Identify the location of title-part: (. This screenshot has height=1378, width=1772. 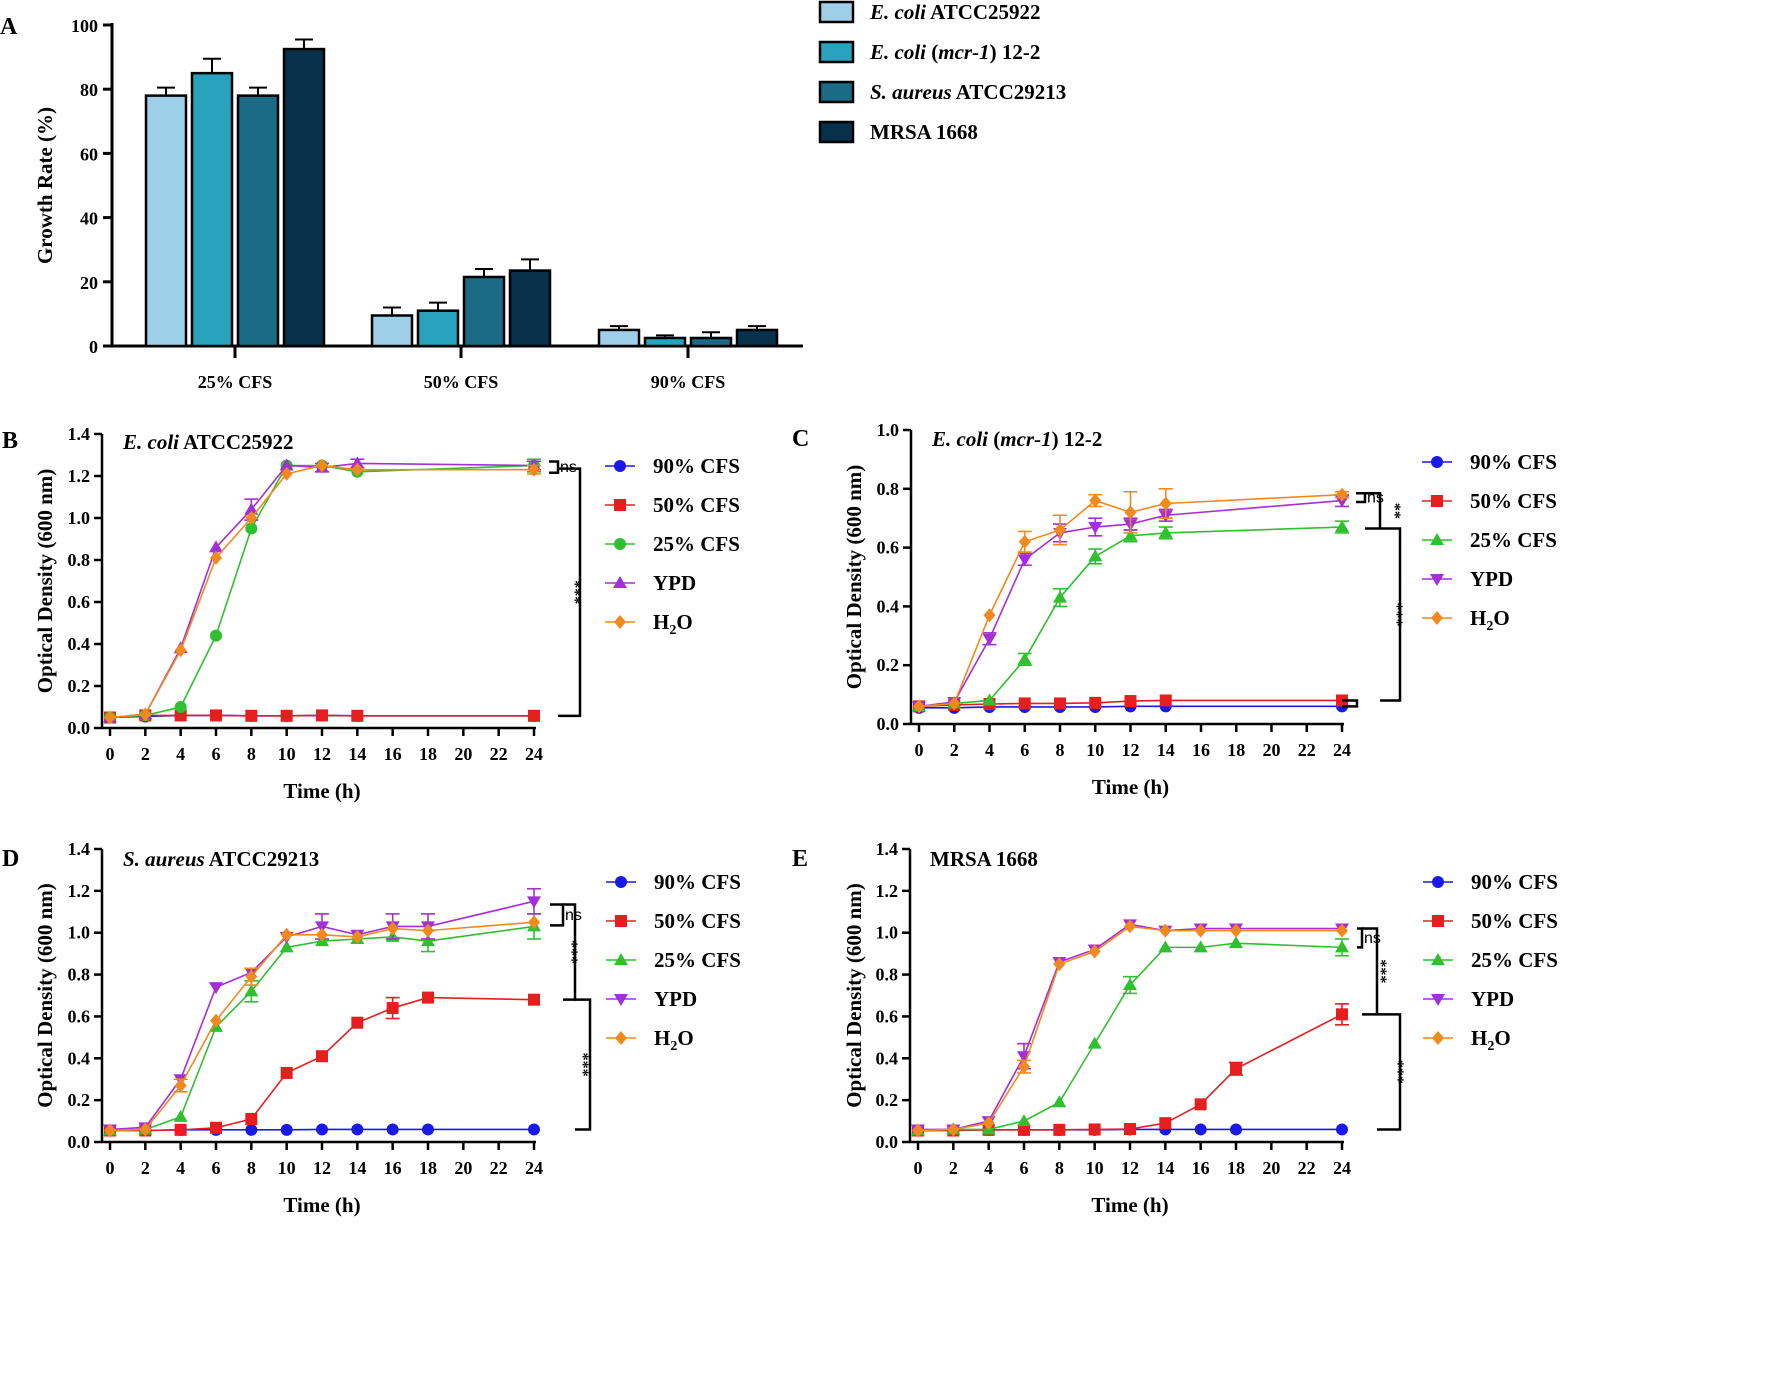
(994, 439).